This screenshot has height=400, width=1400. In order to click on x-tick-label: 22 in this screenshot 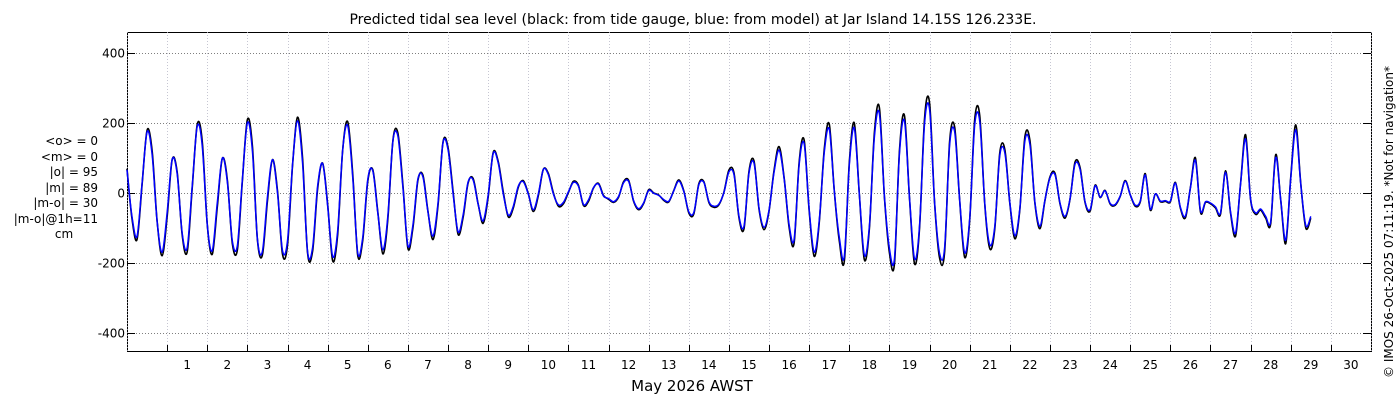, I will do `click(1029, 365)`.